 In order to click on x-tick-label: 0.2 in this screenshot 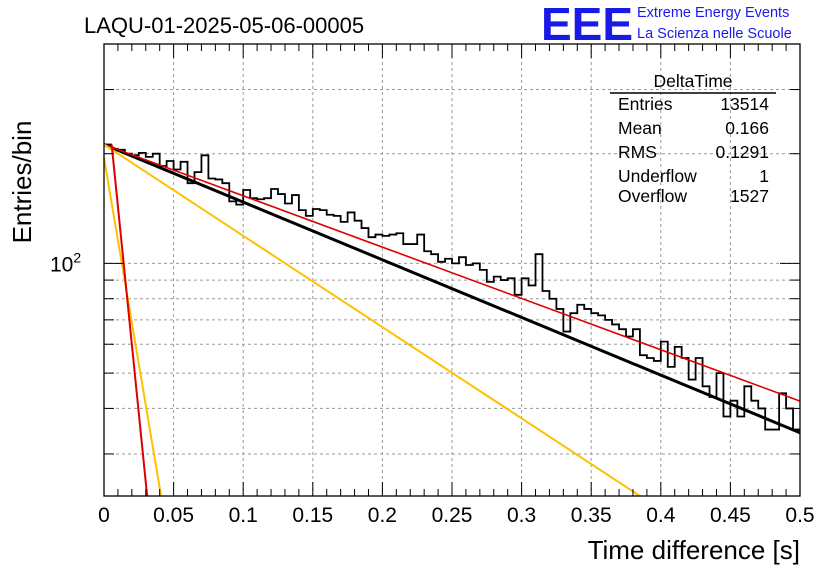, I will do `click(382, 515)`.